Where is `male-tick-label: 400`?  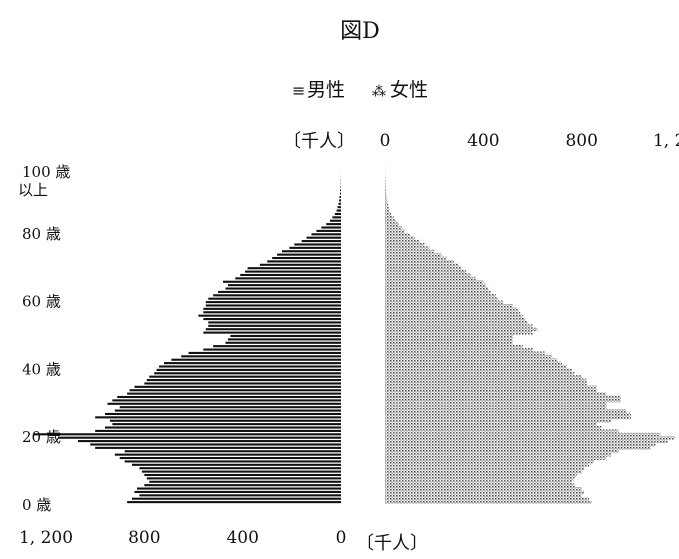
male-tick-label: 400 is located at coordinates (242, 538).